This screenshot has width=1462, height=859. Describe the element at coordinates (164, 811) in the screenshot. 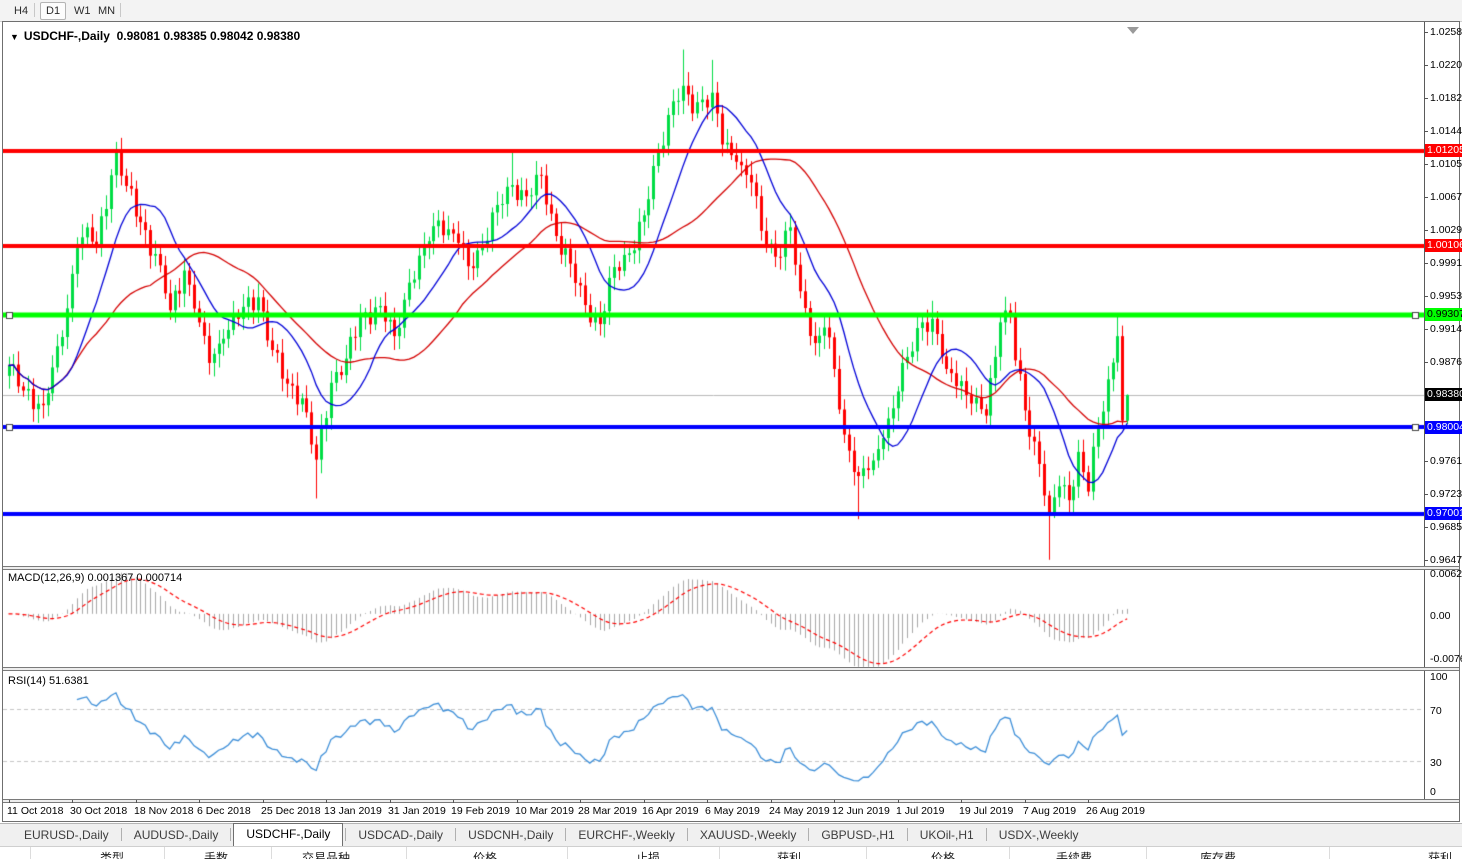

I see `date-label: 18 Nov 2018` at that location.